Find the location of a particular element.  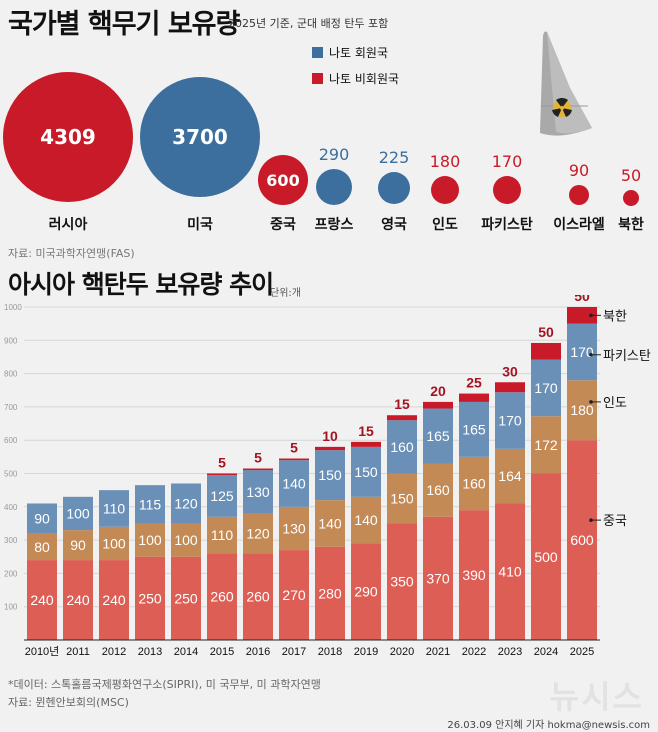

bubble-value: 90 is located at coordinates (579, 170).